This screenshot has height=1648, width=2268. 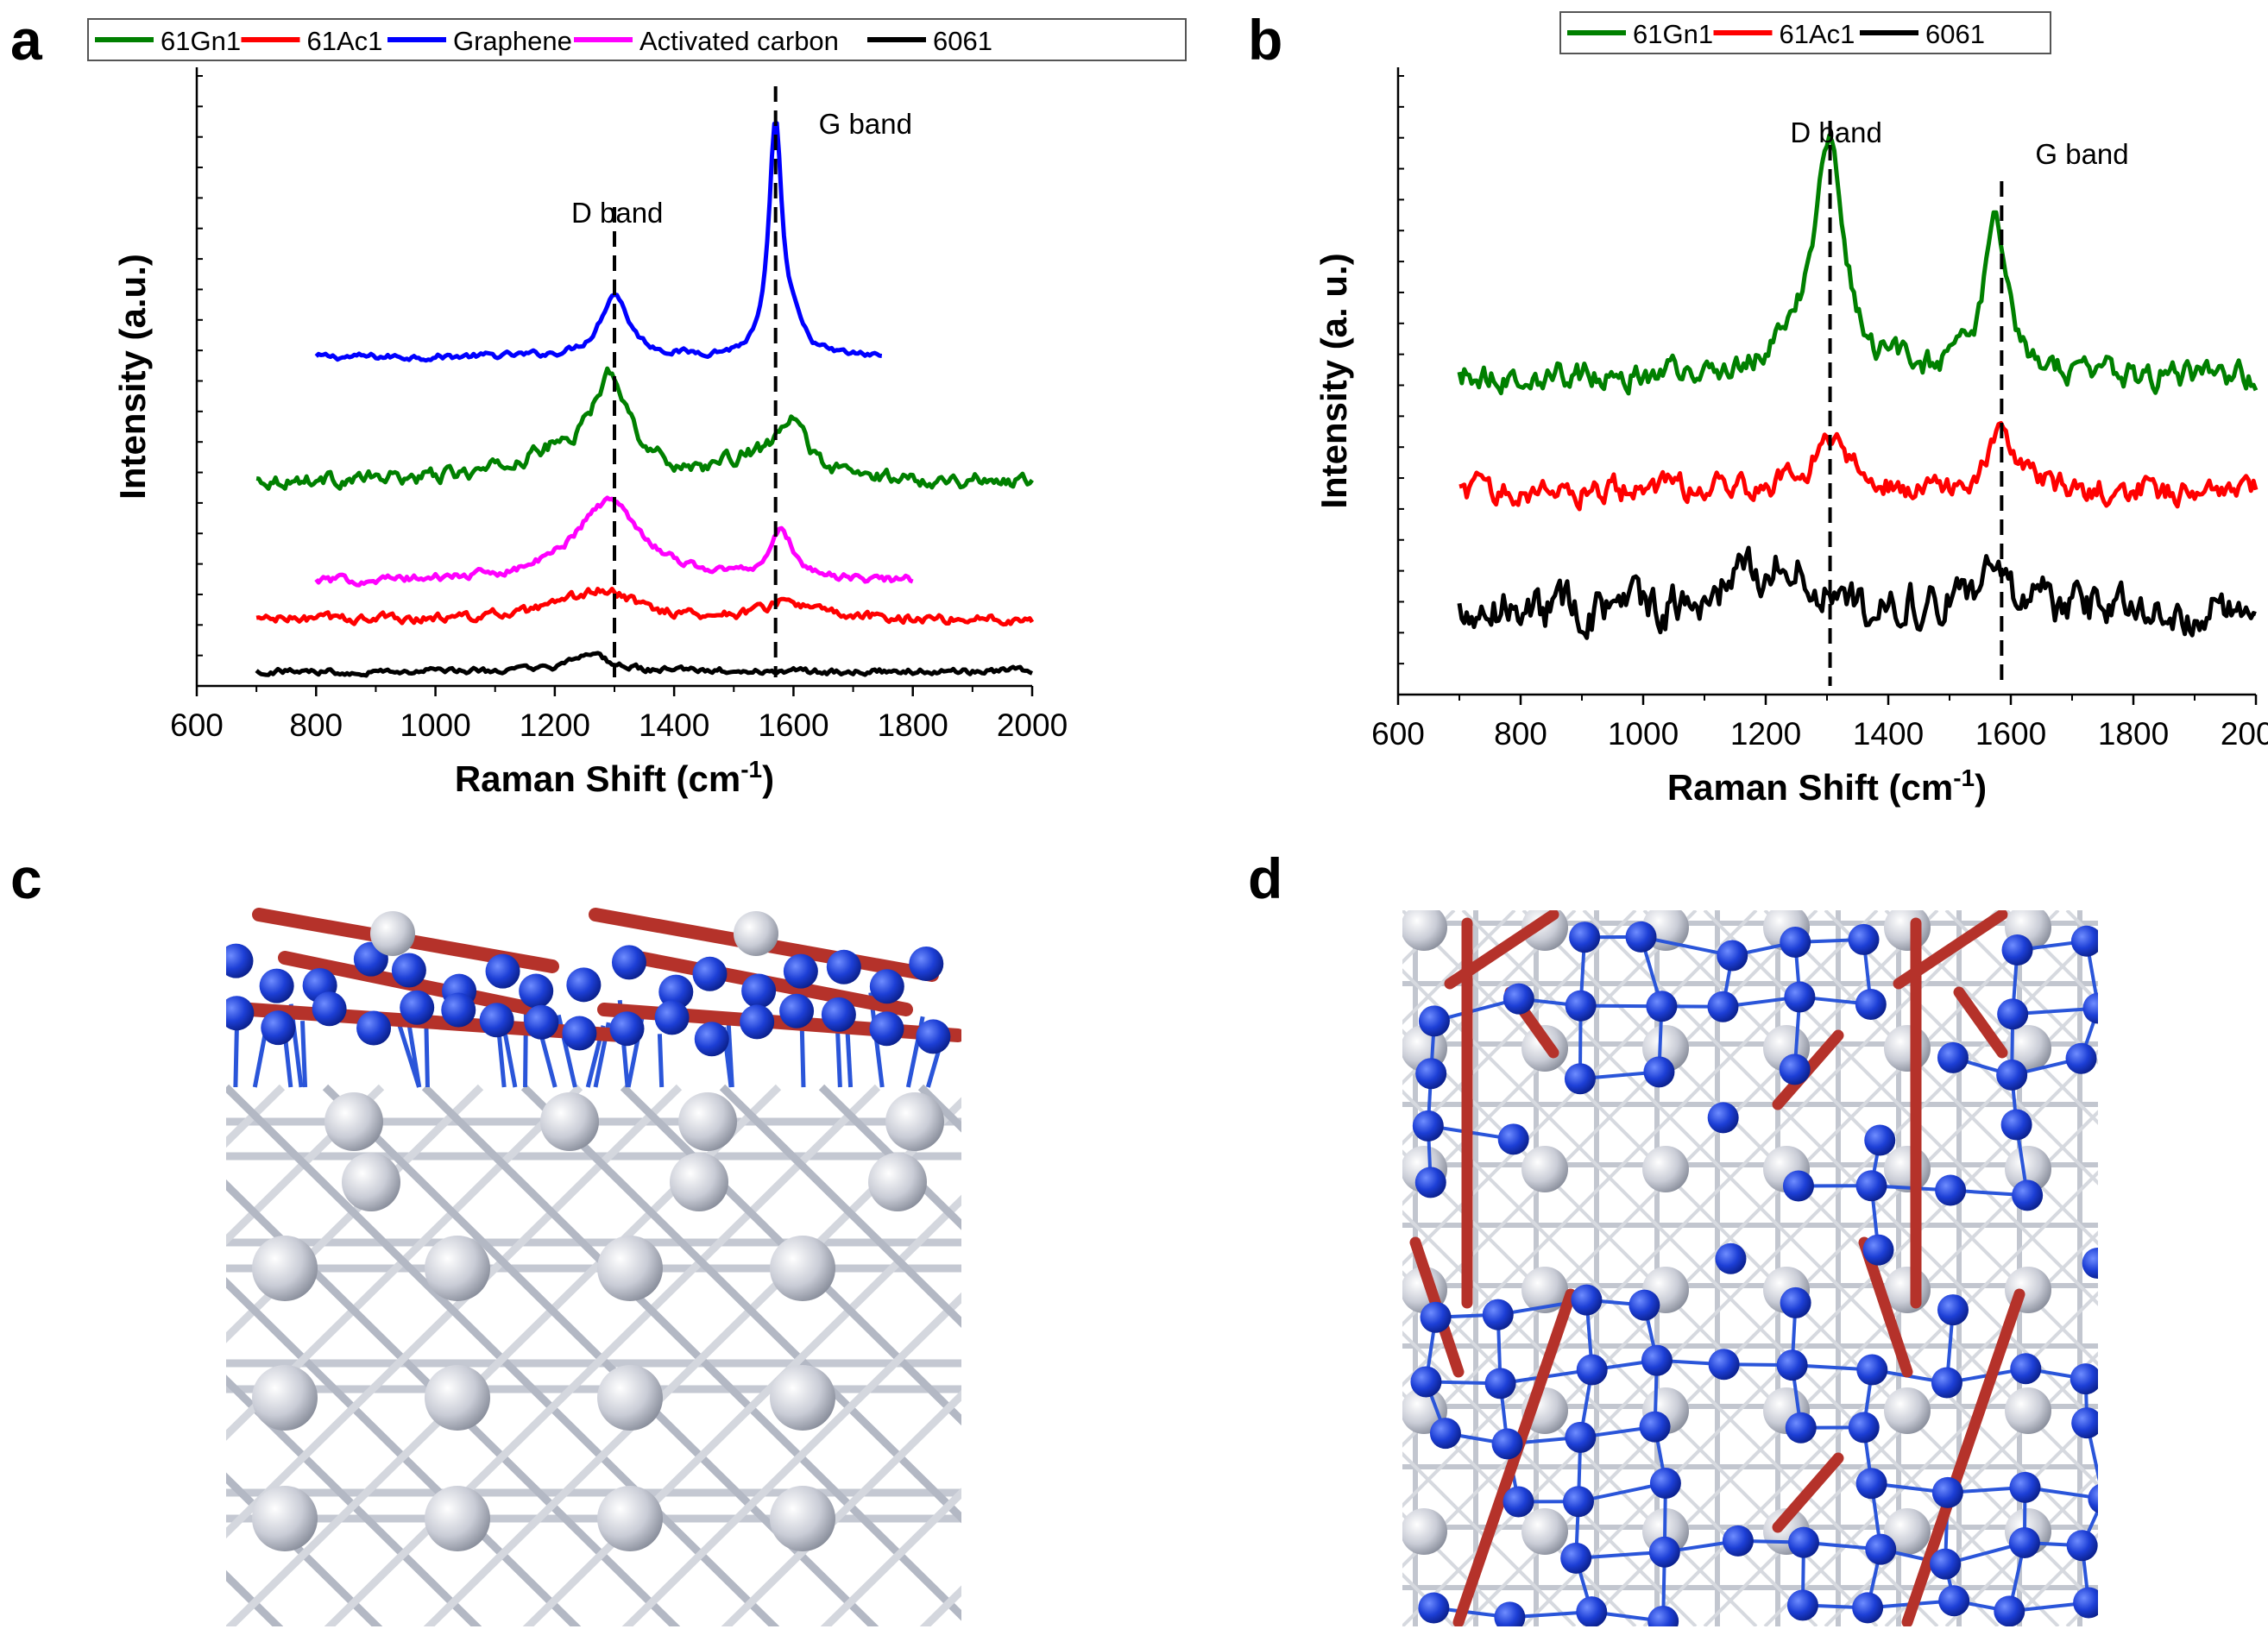 I want to click on legend-label: 61Gn1, so click(x=201, y=41).